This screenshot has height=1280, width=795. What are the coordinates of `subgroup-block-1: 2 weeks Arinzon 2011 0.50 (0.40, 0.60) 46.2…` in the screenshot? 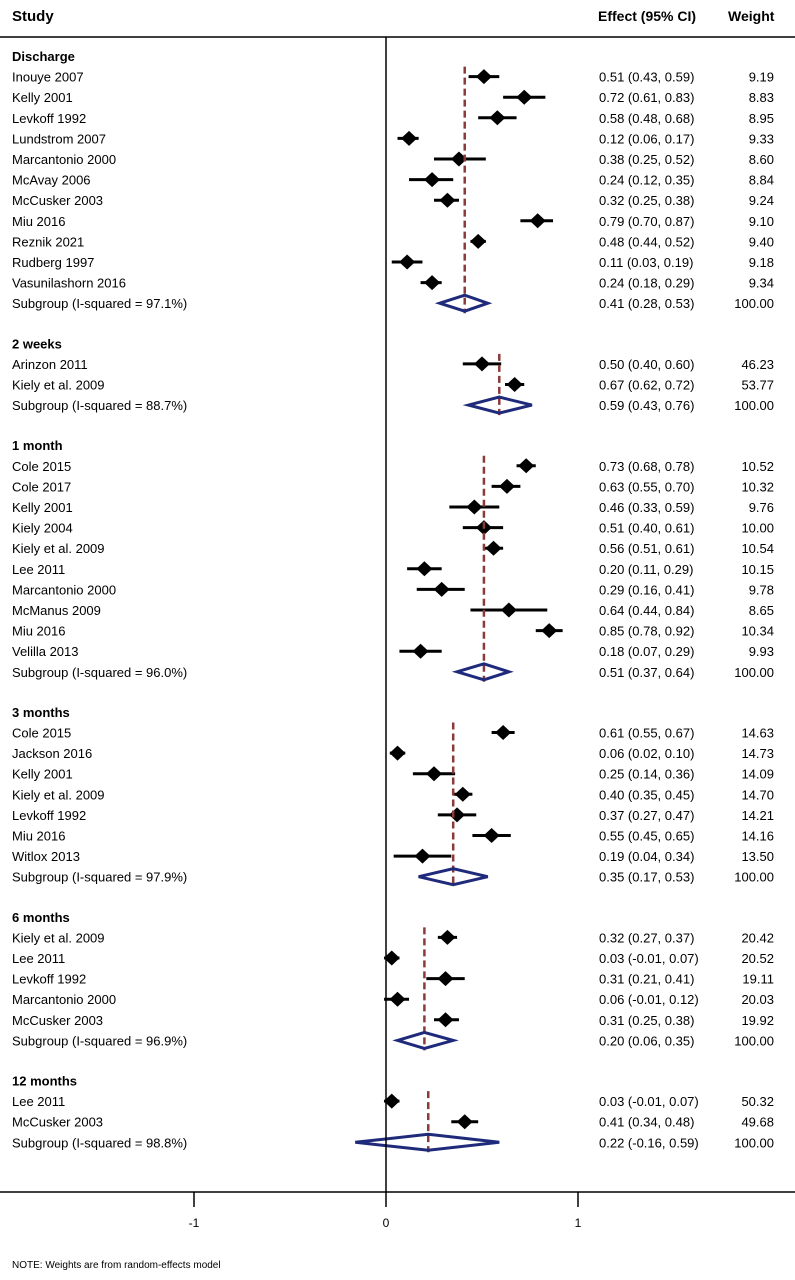 It's located at (393, 376).